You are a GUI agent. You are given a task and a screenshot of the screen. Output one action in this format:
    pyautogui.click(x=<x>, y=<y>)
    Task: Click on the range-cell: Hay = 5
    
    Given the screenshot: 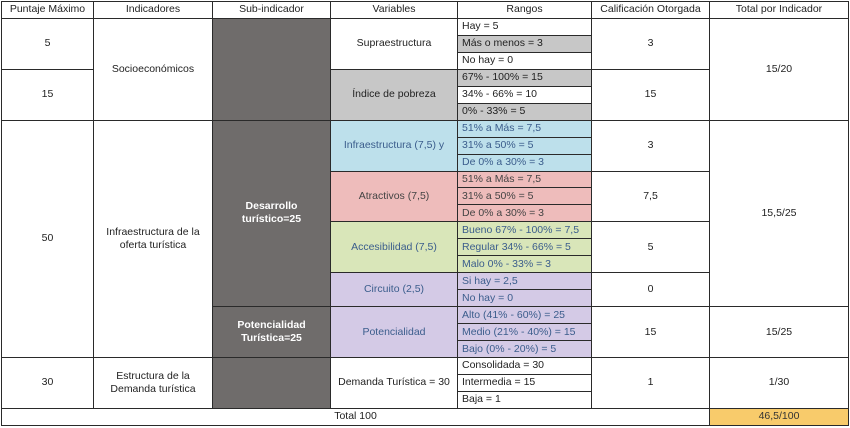 What is the action you would take?
    pyautogui.click(x=524, y=26)
    